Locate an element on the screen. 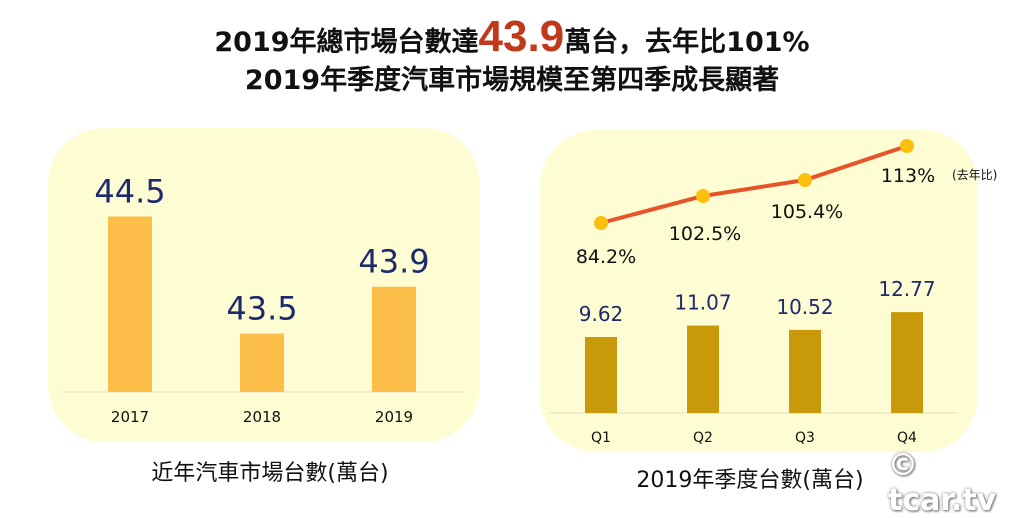 This screenshot has height=518, width=1024. x-tick-Q3: Q3 is located at coordinates (805, 438).